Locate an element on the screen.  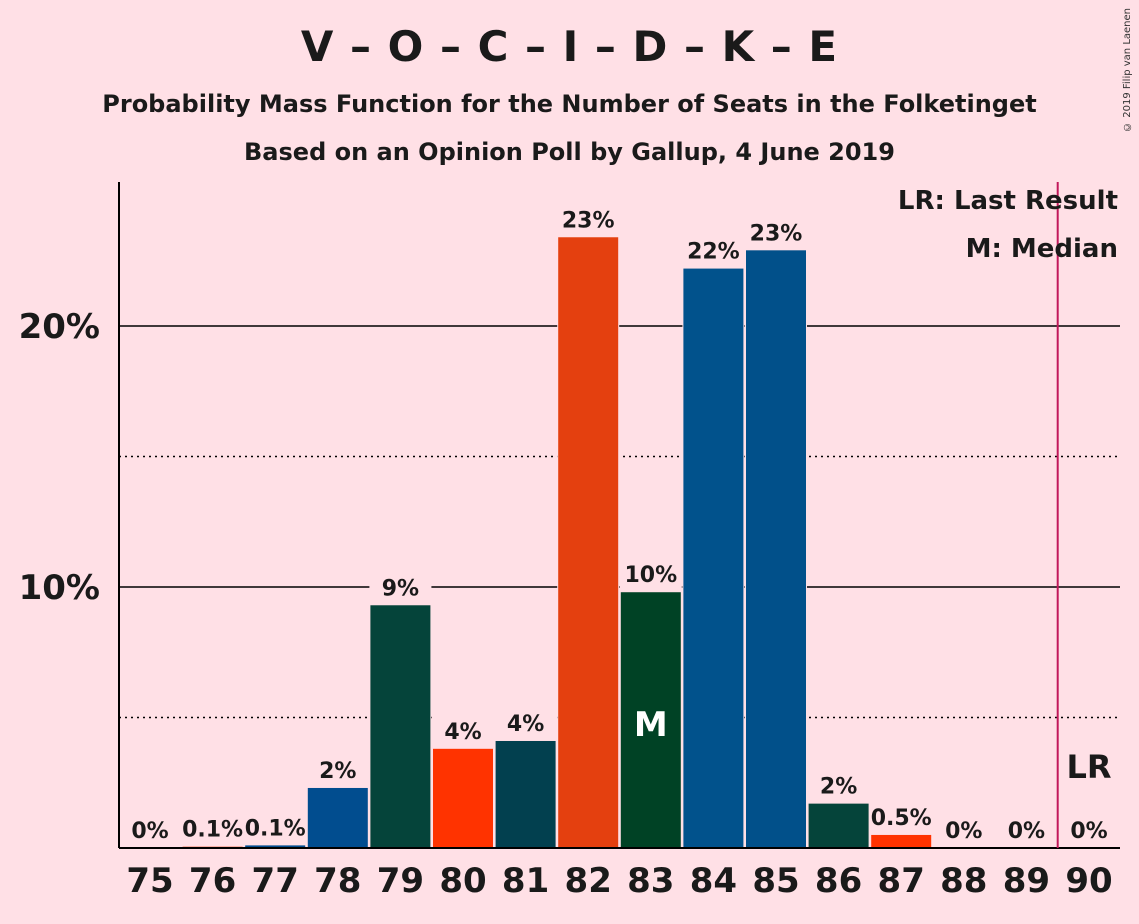
x-tick-label-85: 85 is located at coordinates (775, 881).